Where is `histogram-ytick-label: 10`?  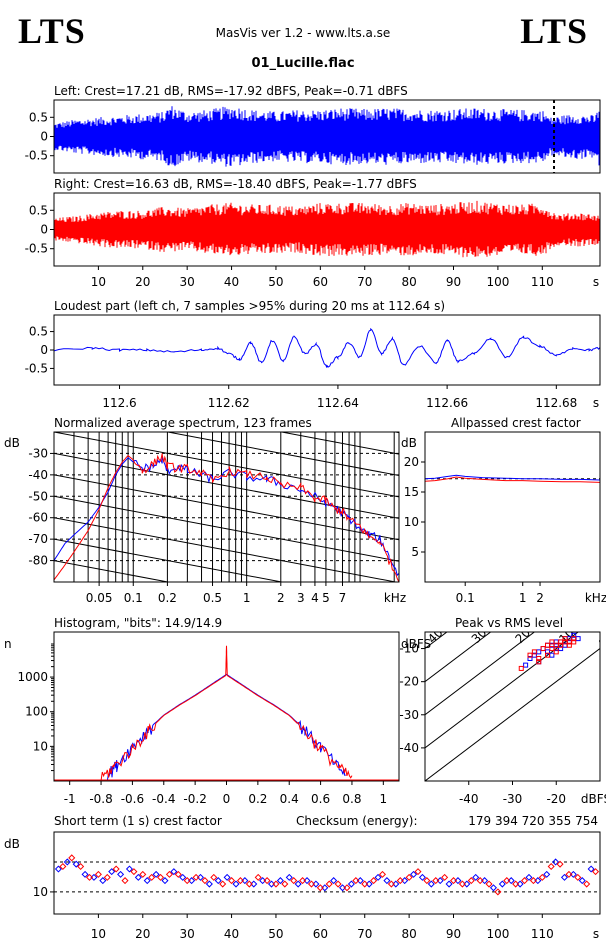
histogram-ytick-label: 10 is located at coordinates (40, 746).